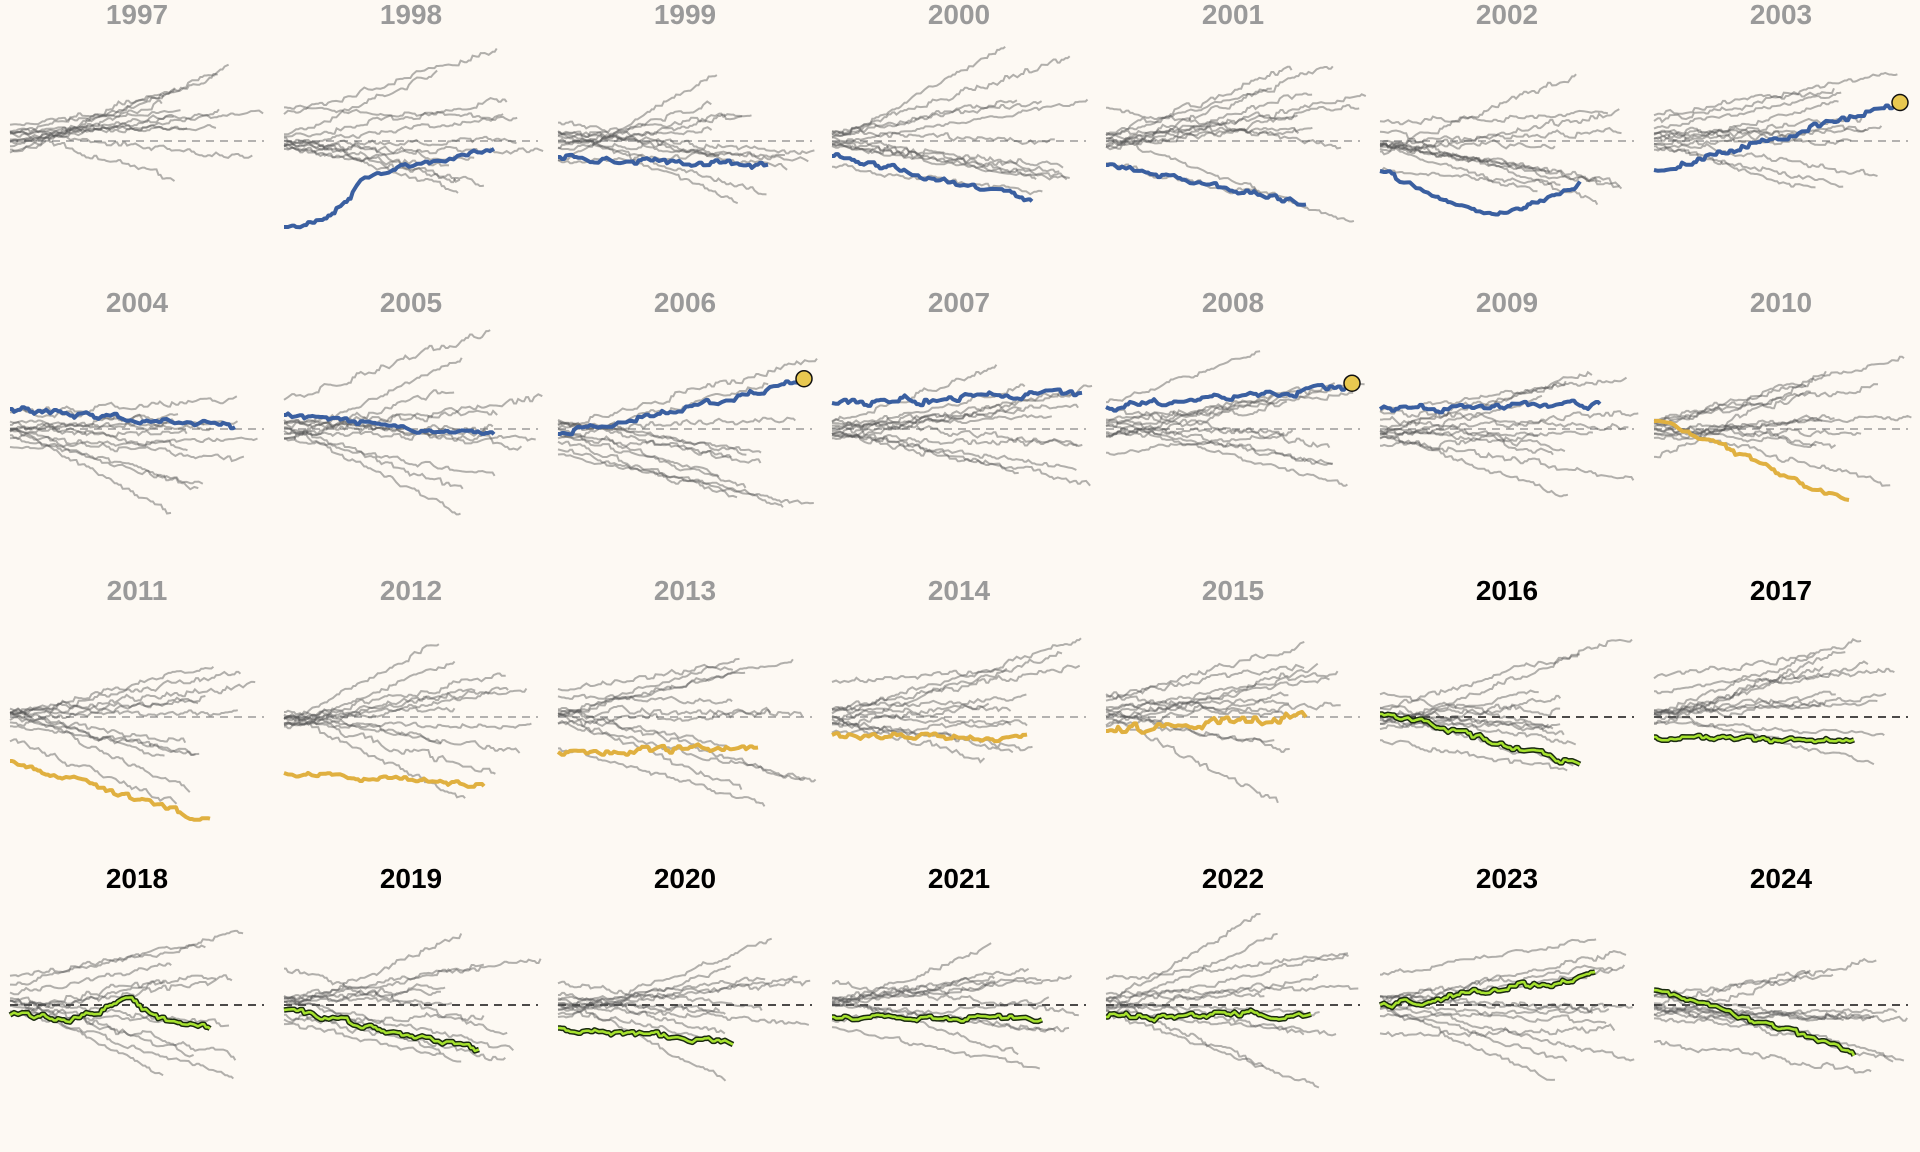 The image size is (1920, 1152). I want to click on panel-title: 2013, so click(685, 590).